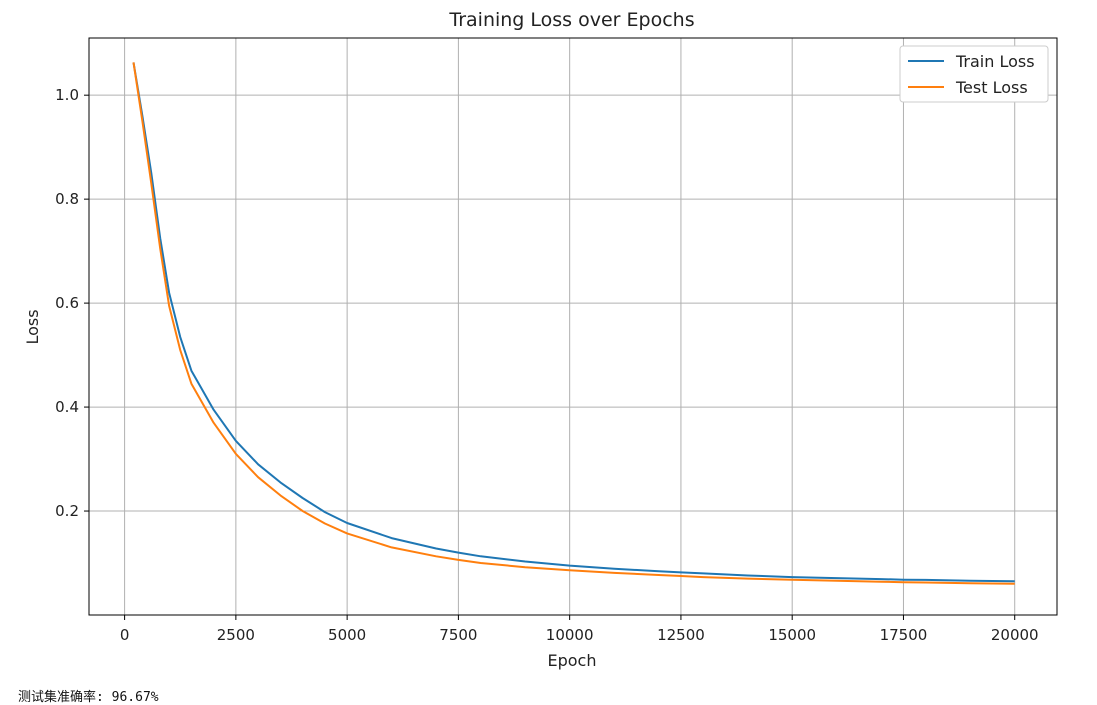 The width and height of the screenshot is (1097, 705). I want to click on x-axis-ticks: 0 2500 5000 7500 10000 12500 15000 17500 20000, so click(579, 629).